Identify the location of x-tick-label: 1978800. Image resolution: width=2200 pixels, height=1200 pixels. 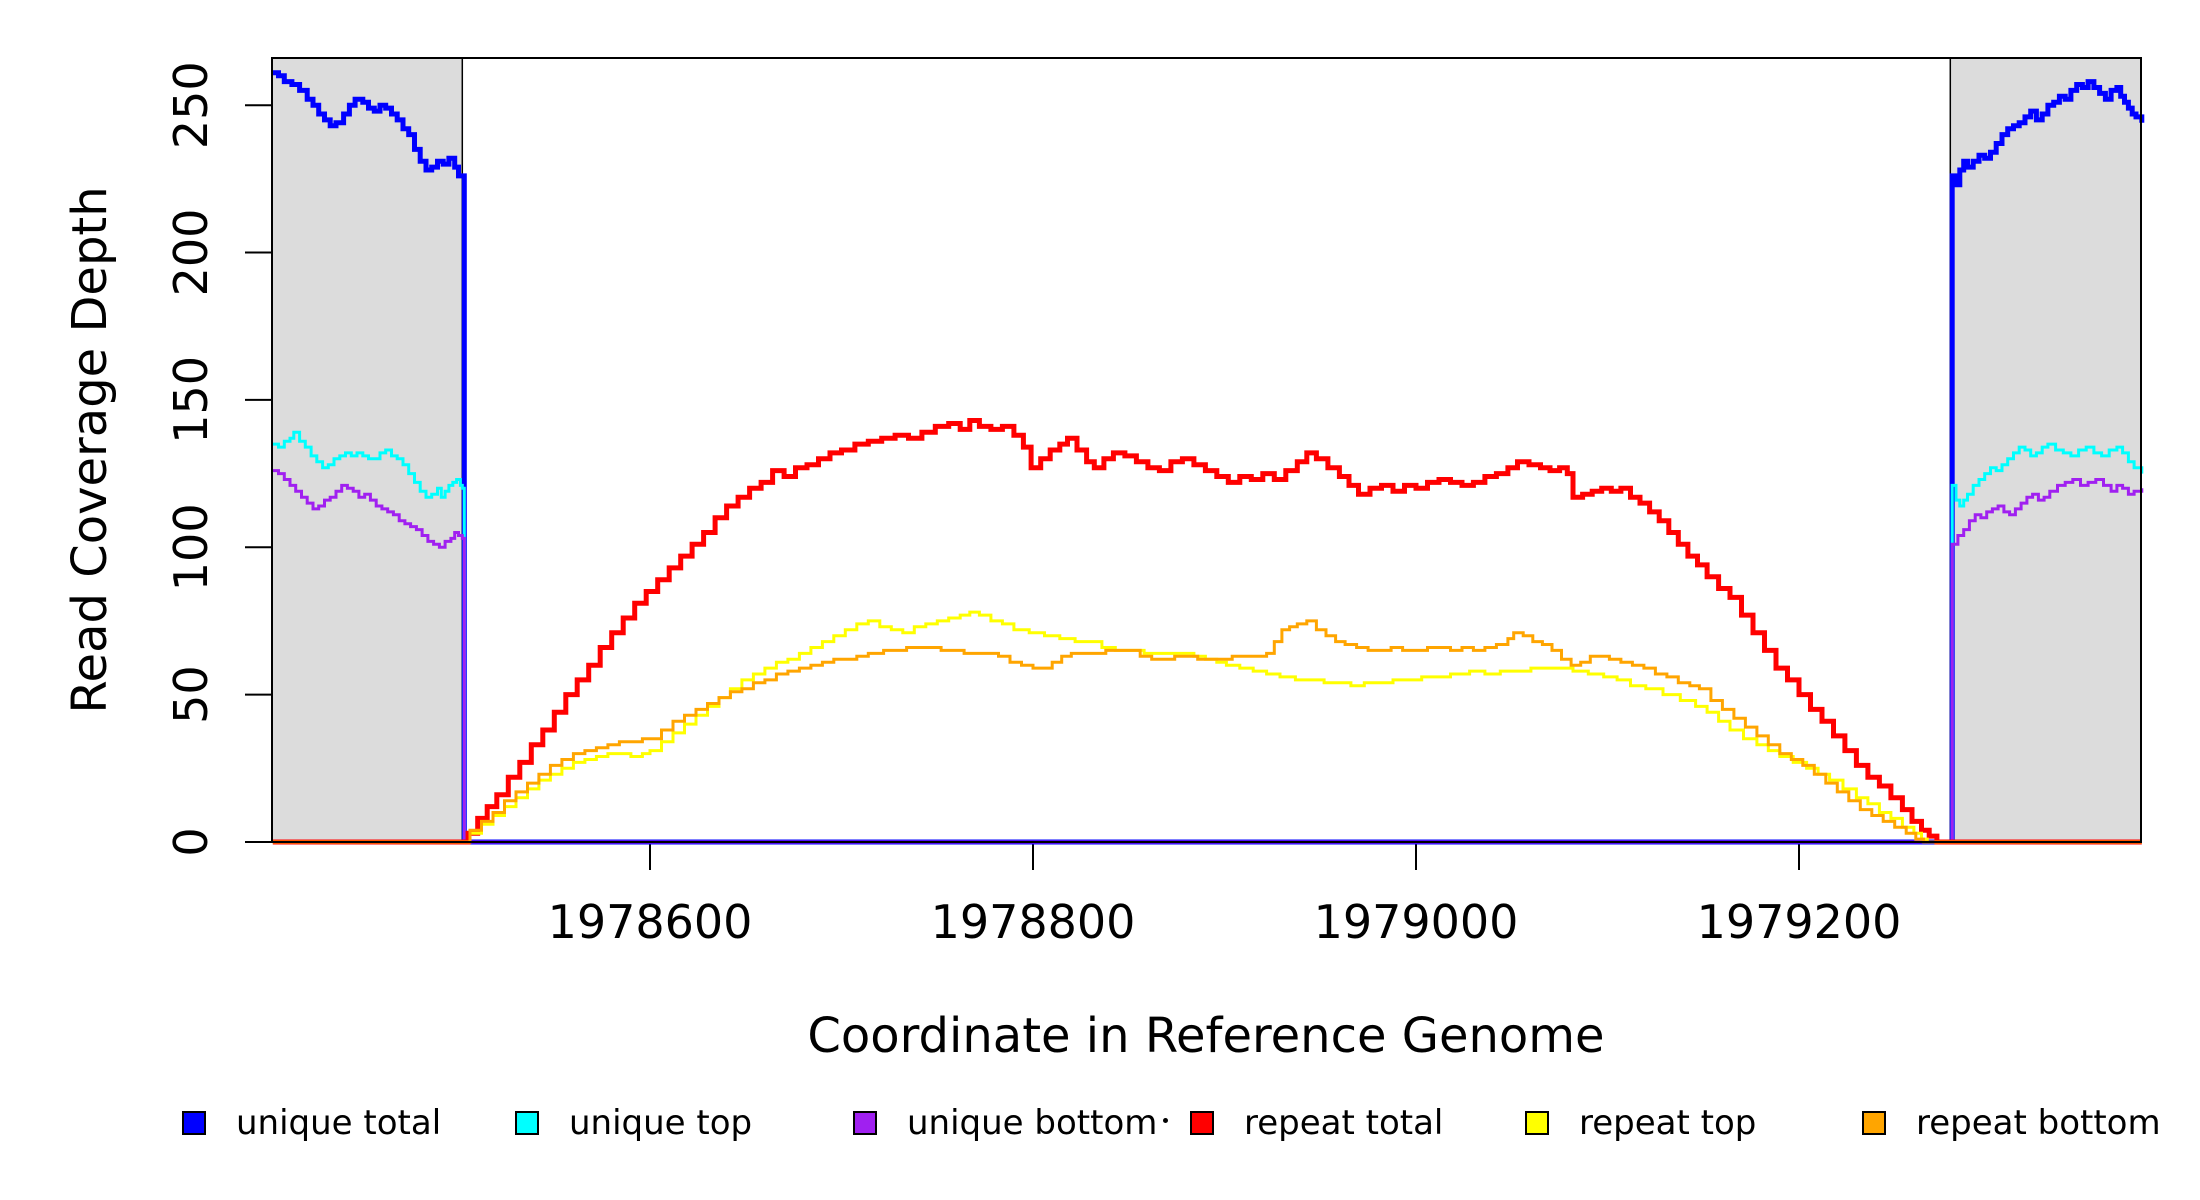
(1033, 922).